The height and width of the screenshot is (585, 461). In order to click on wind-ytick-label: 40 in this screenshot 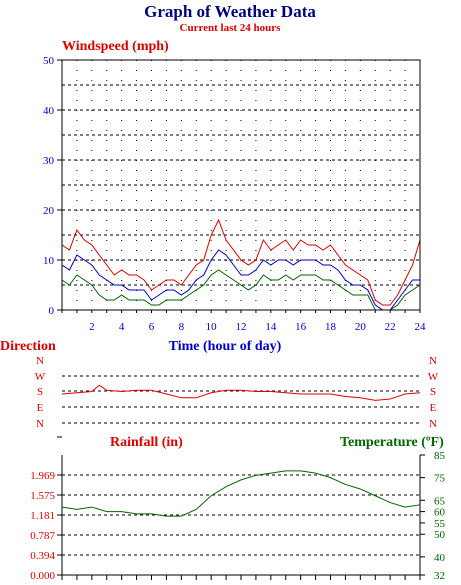, I will do `click(49, 111)`.